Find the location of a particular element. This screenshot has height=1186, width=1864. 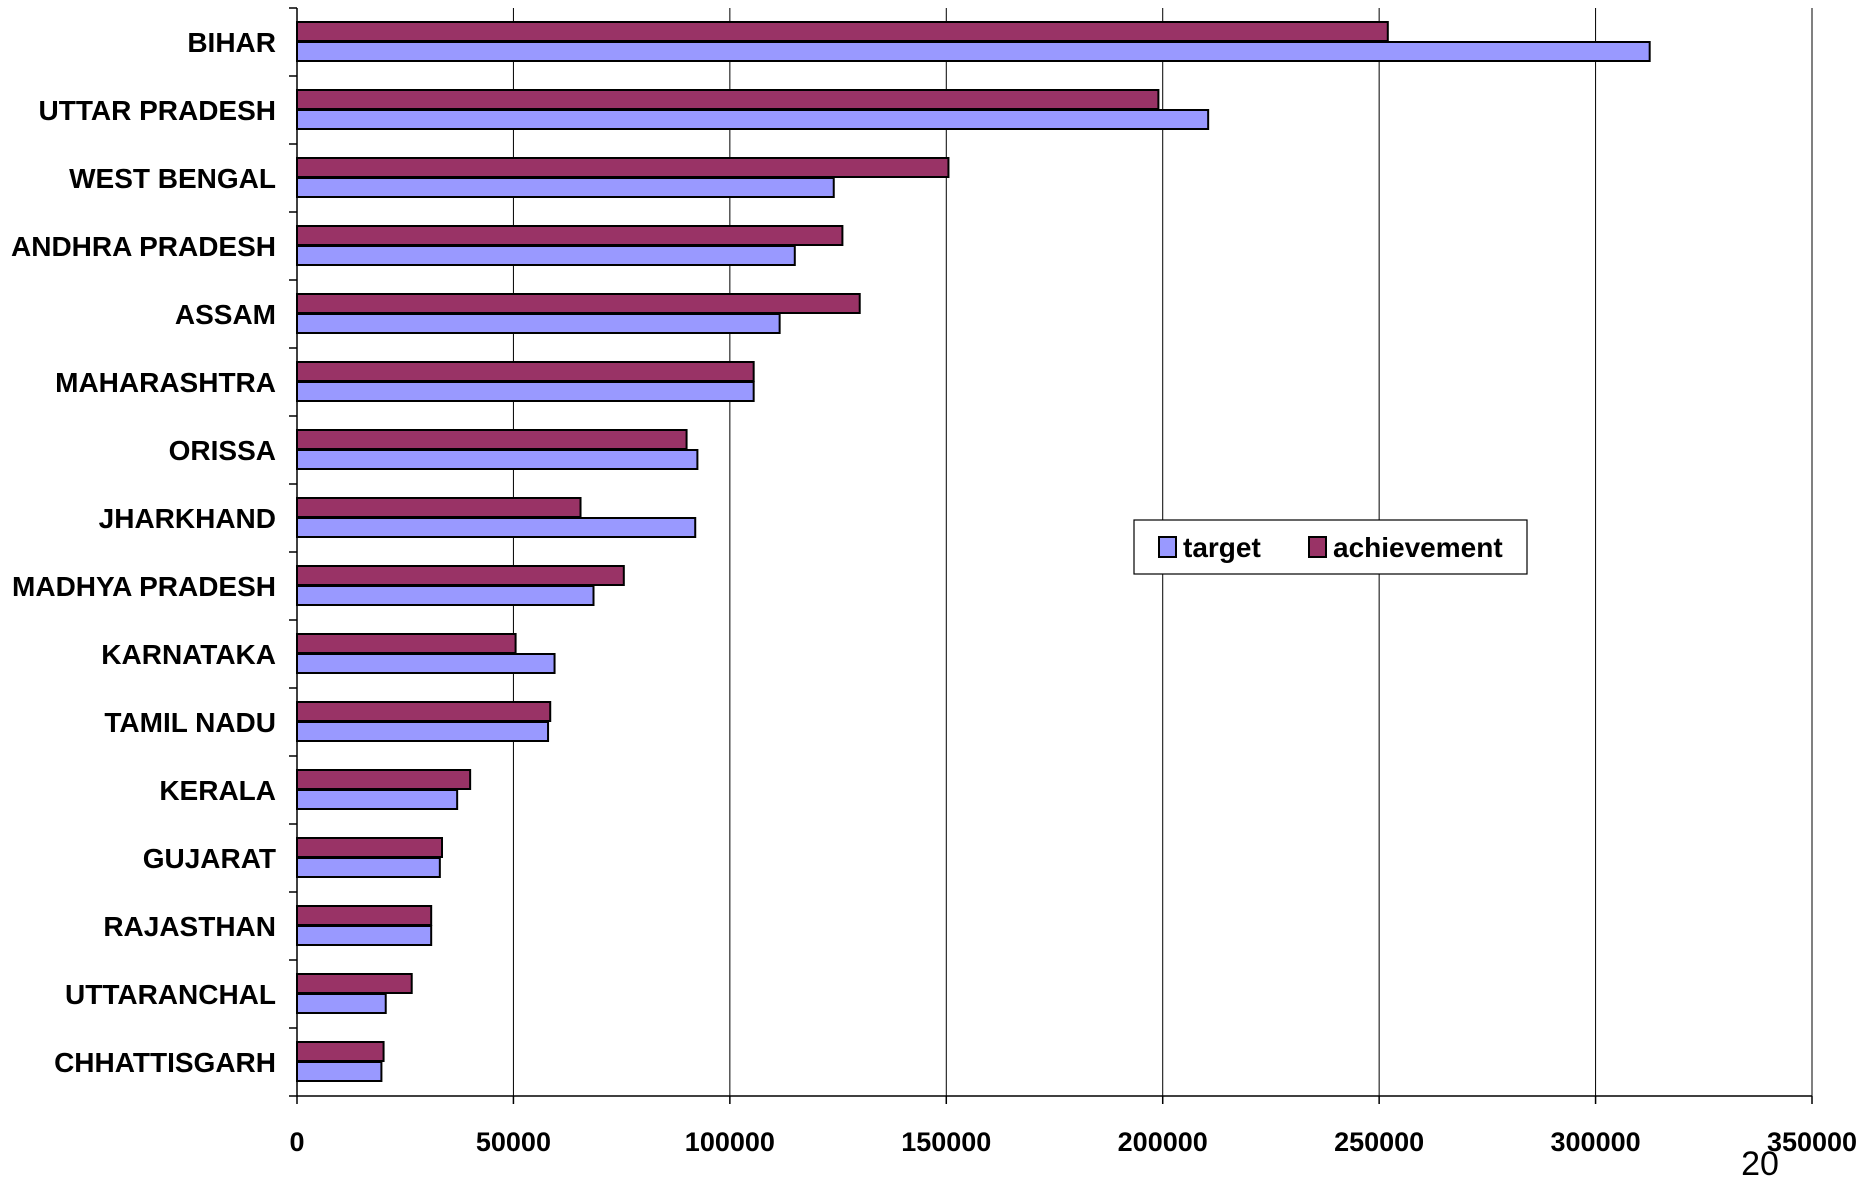

bar-achievement-assam is located at coordinates (578, 303).